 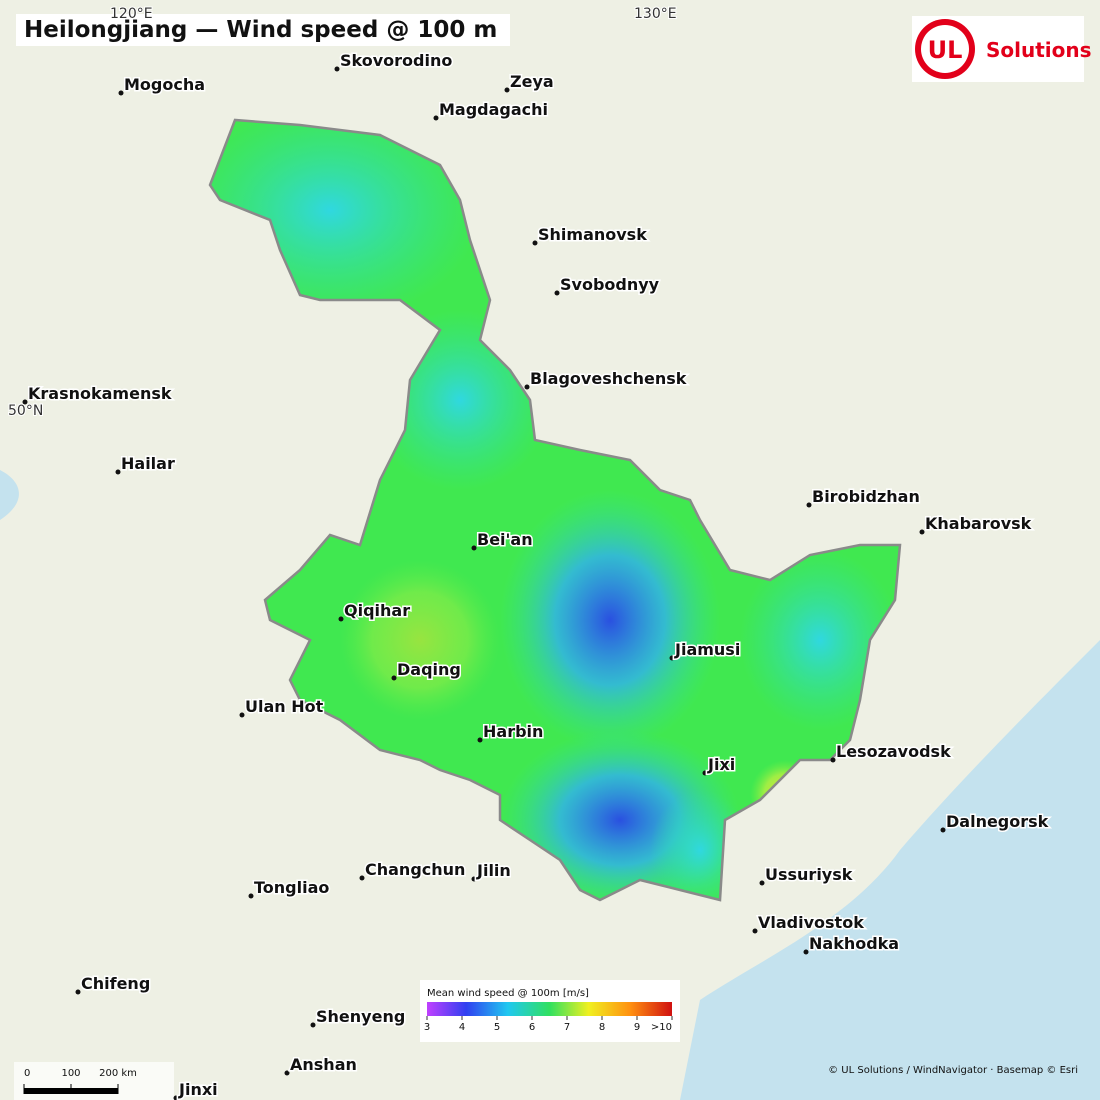 What do you see at coordinates (997, 821) in the screenshot?
I see `city-label: Dalnegorsk` at bounding box center [997, 821].